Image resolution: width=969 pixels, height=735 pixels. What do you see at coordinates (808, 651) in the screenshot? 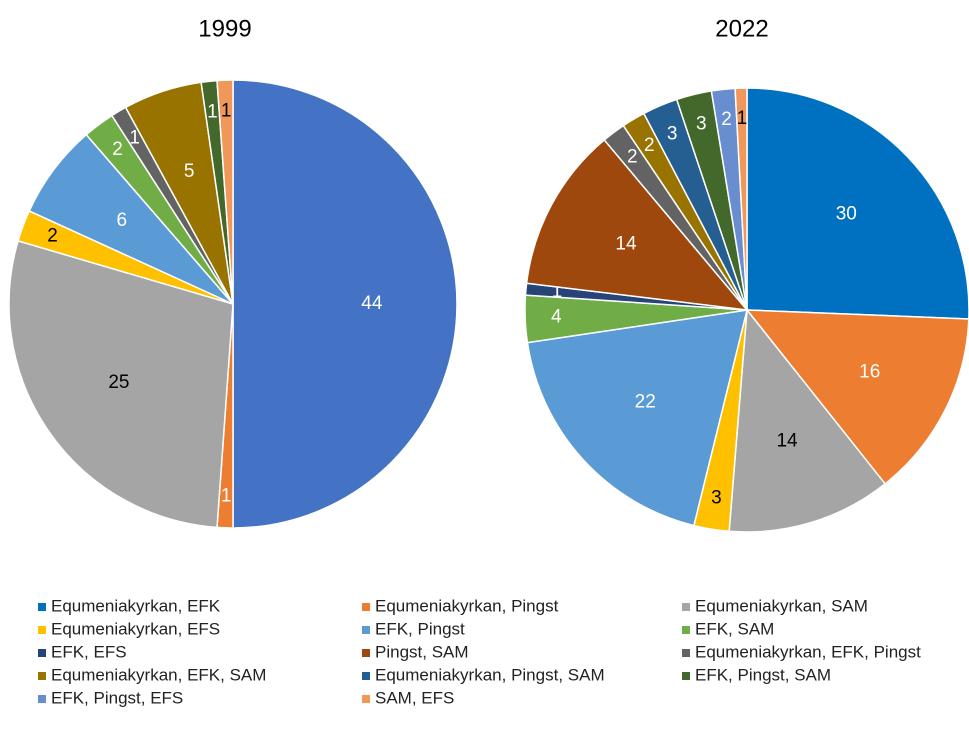
I see `legend-label: Equmeniakyrkan, EFK, Pingst` at bounding box center [808, 651].